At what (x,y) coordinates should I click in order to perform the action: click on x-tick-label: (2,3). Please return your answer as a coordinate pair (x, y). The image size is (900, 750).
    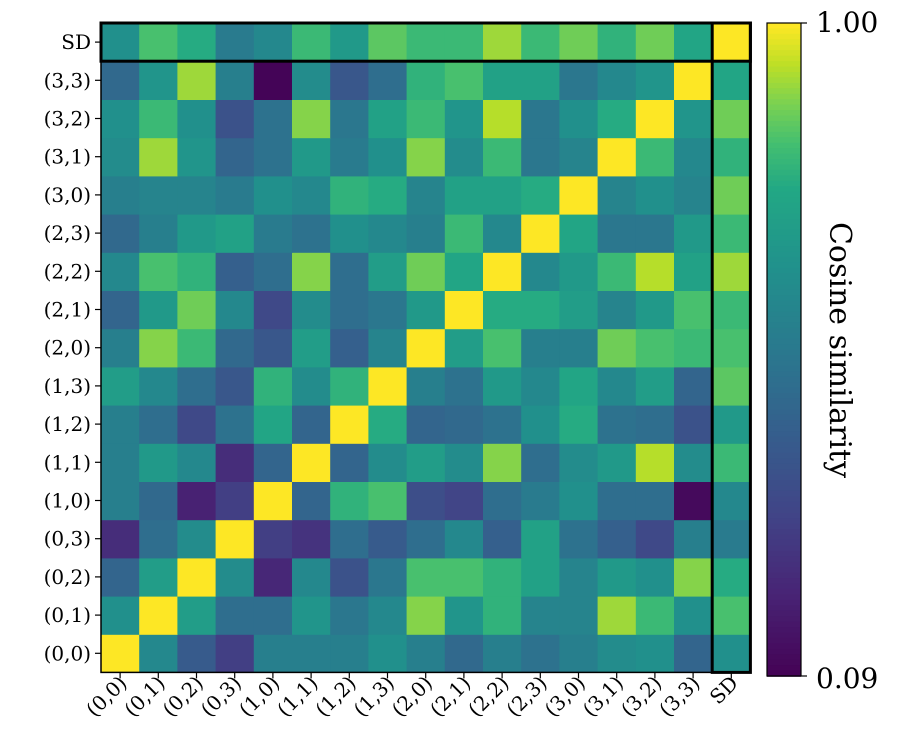
    Looking at the image, I should click on (526, 696).